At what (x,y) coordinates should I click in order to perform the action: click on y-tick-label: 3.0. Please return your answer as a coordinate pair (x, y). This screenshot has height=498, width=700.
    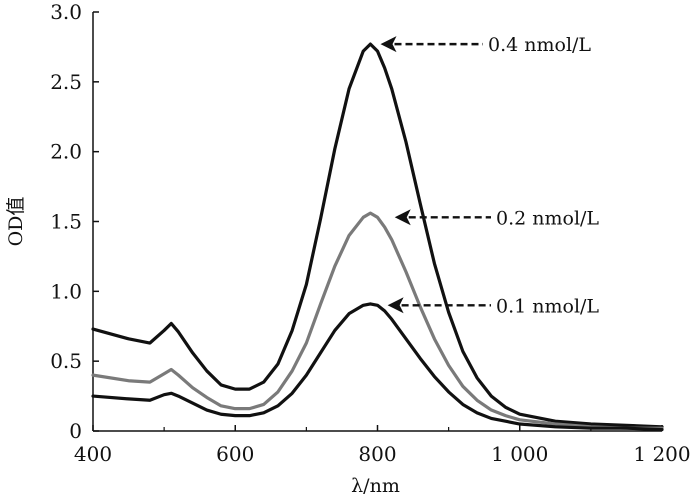
    Looking at the image, I should click on (66, 12).